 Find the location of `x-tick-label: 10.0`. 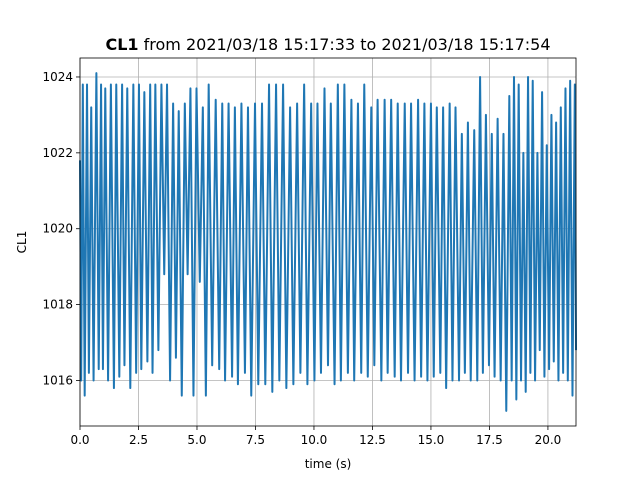

x-tick-label: 10.0 is located at coordinates (314, 440).